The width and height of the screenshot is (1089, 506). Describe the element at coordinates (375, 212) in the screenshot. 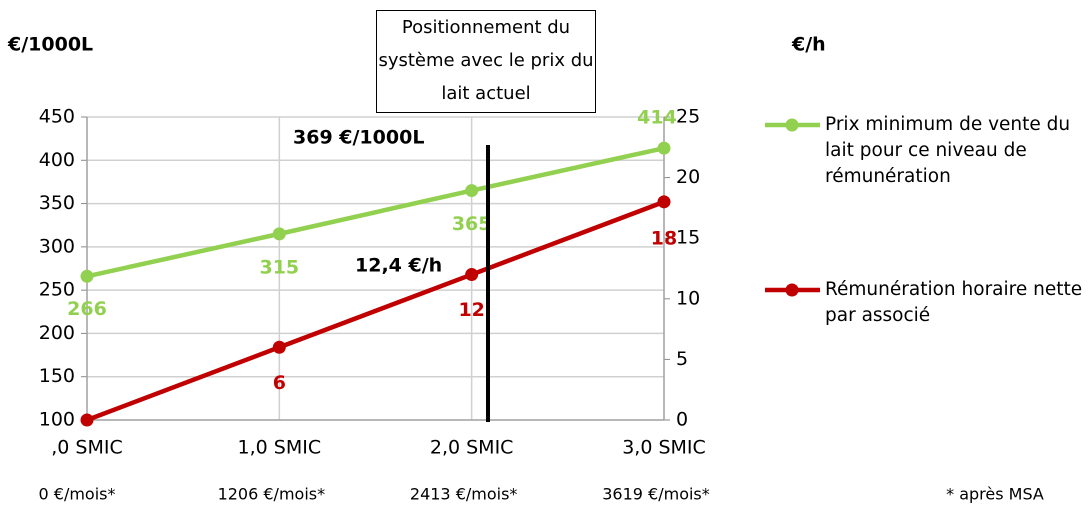

I see `series-line` at that location.